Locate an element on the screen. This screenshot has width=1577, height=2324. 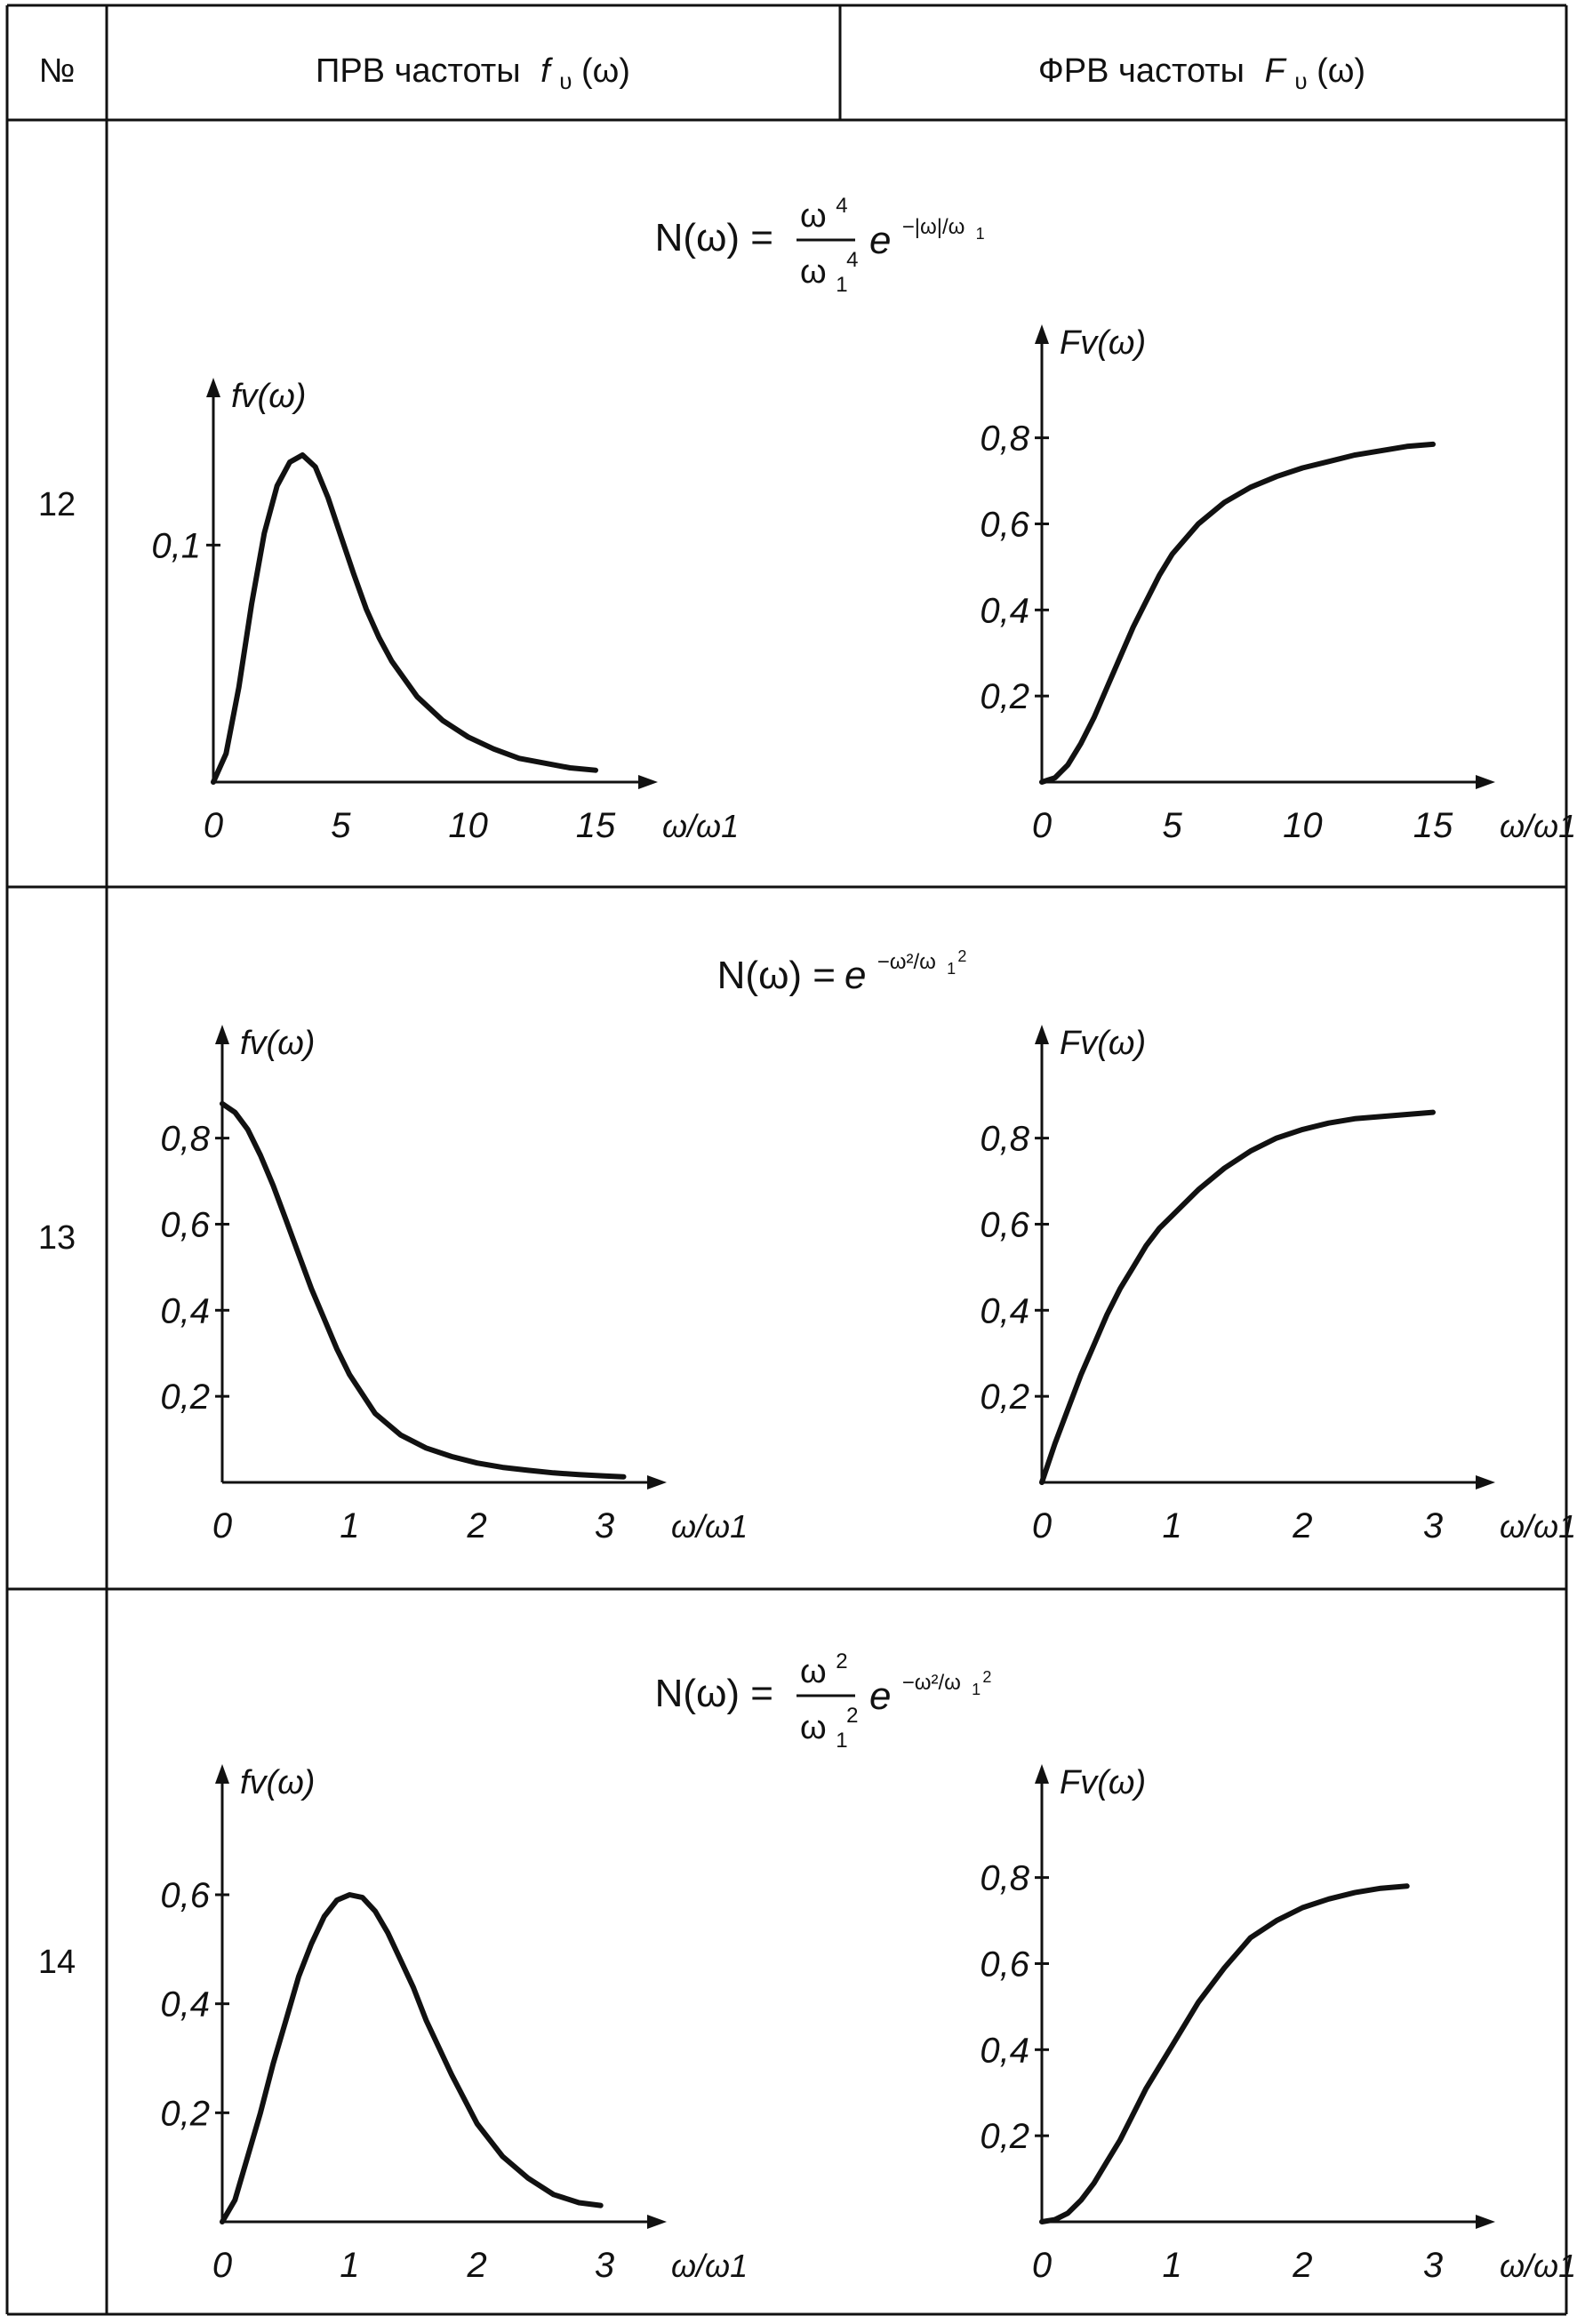
formula-12-exp: −|ω|/ω is located at coordinates (933, 227).